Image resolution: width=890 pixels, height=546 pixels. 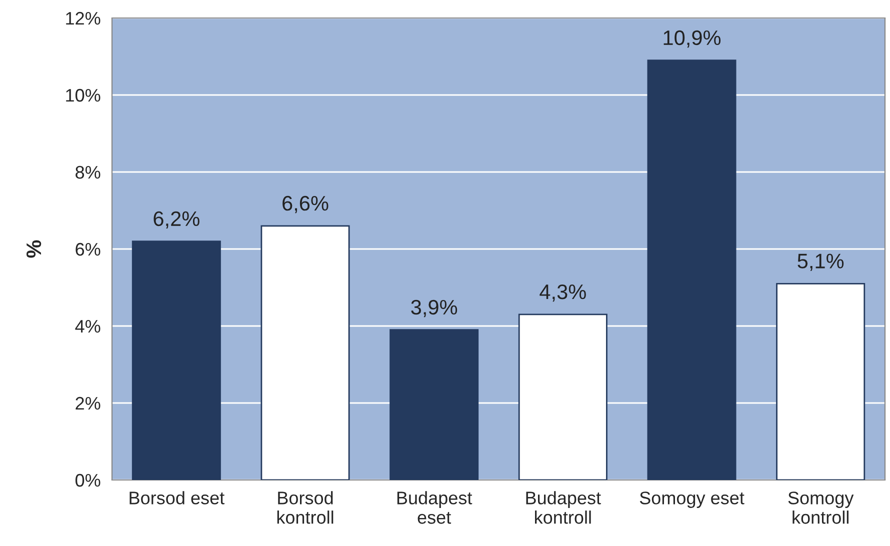 What do you see at coordinates (821, 508) in the screenshot?
I see `x-tick-label: Somogy kontroll` at bounding box center [821, 508].